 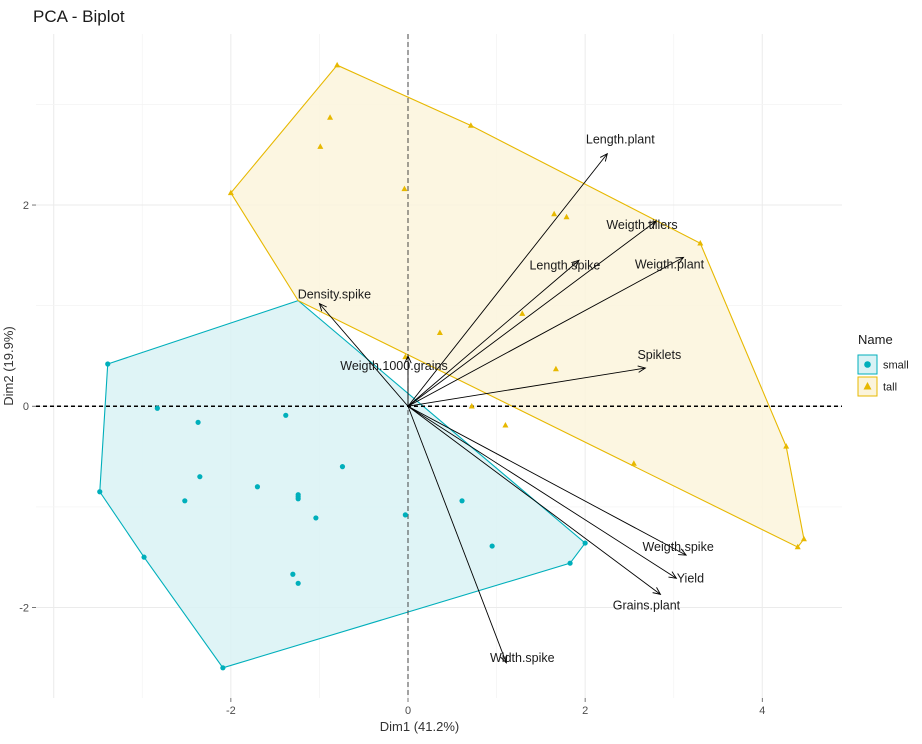 What do you see at coordinates (683, 552) in the screenshot?
I see `arrowhead-Weigth.spike` at bounding box center [683, 552].